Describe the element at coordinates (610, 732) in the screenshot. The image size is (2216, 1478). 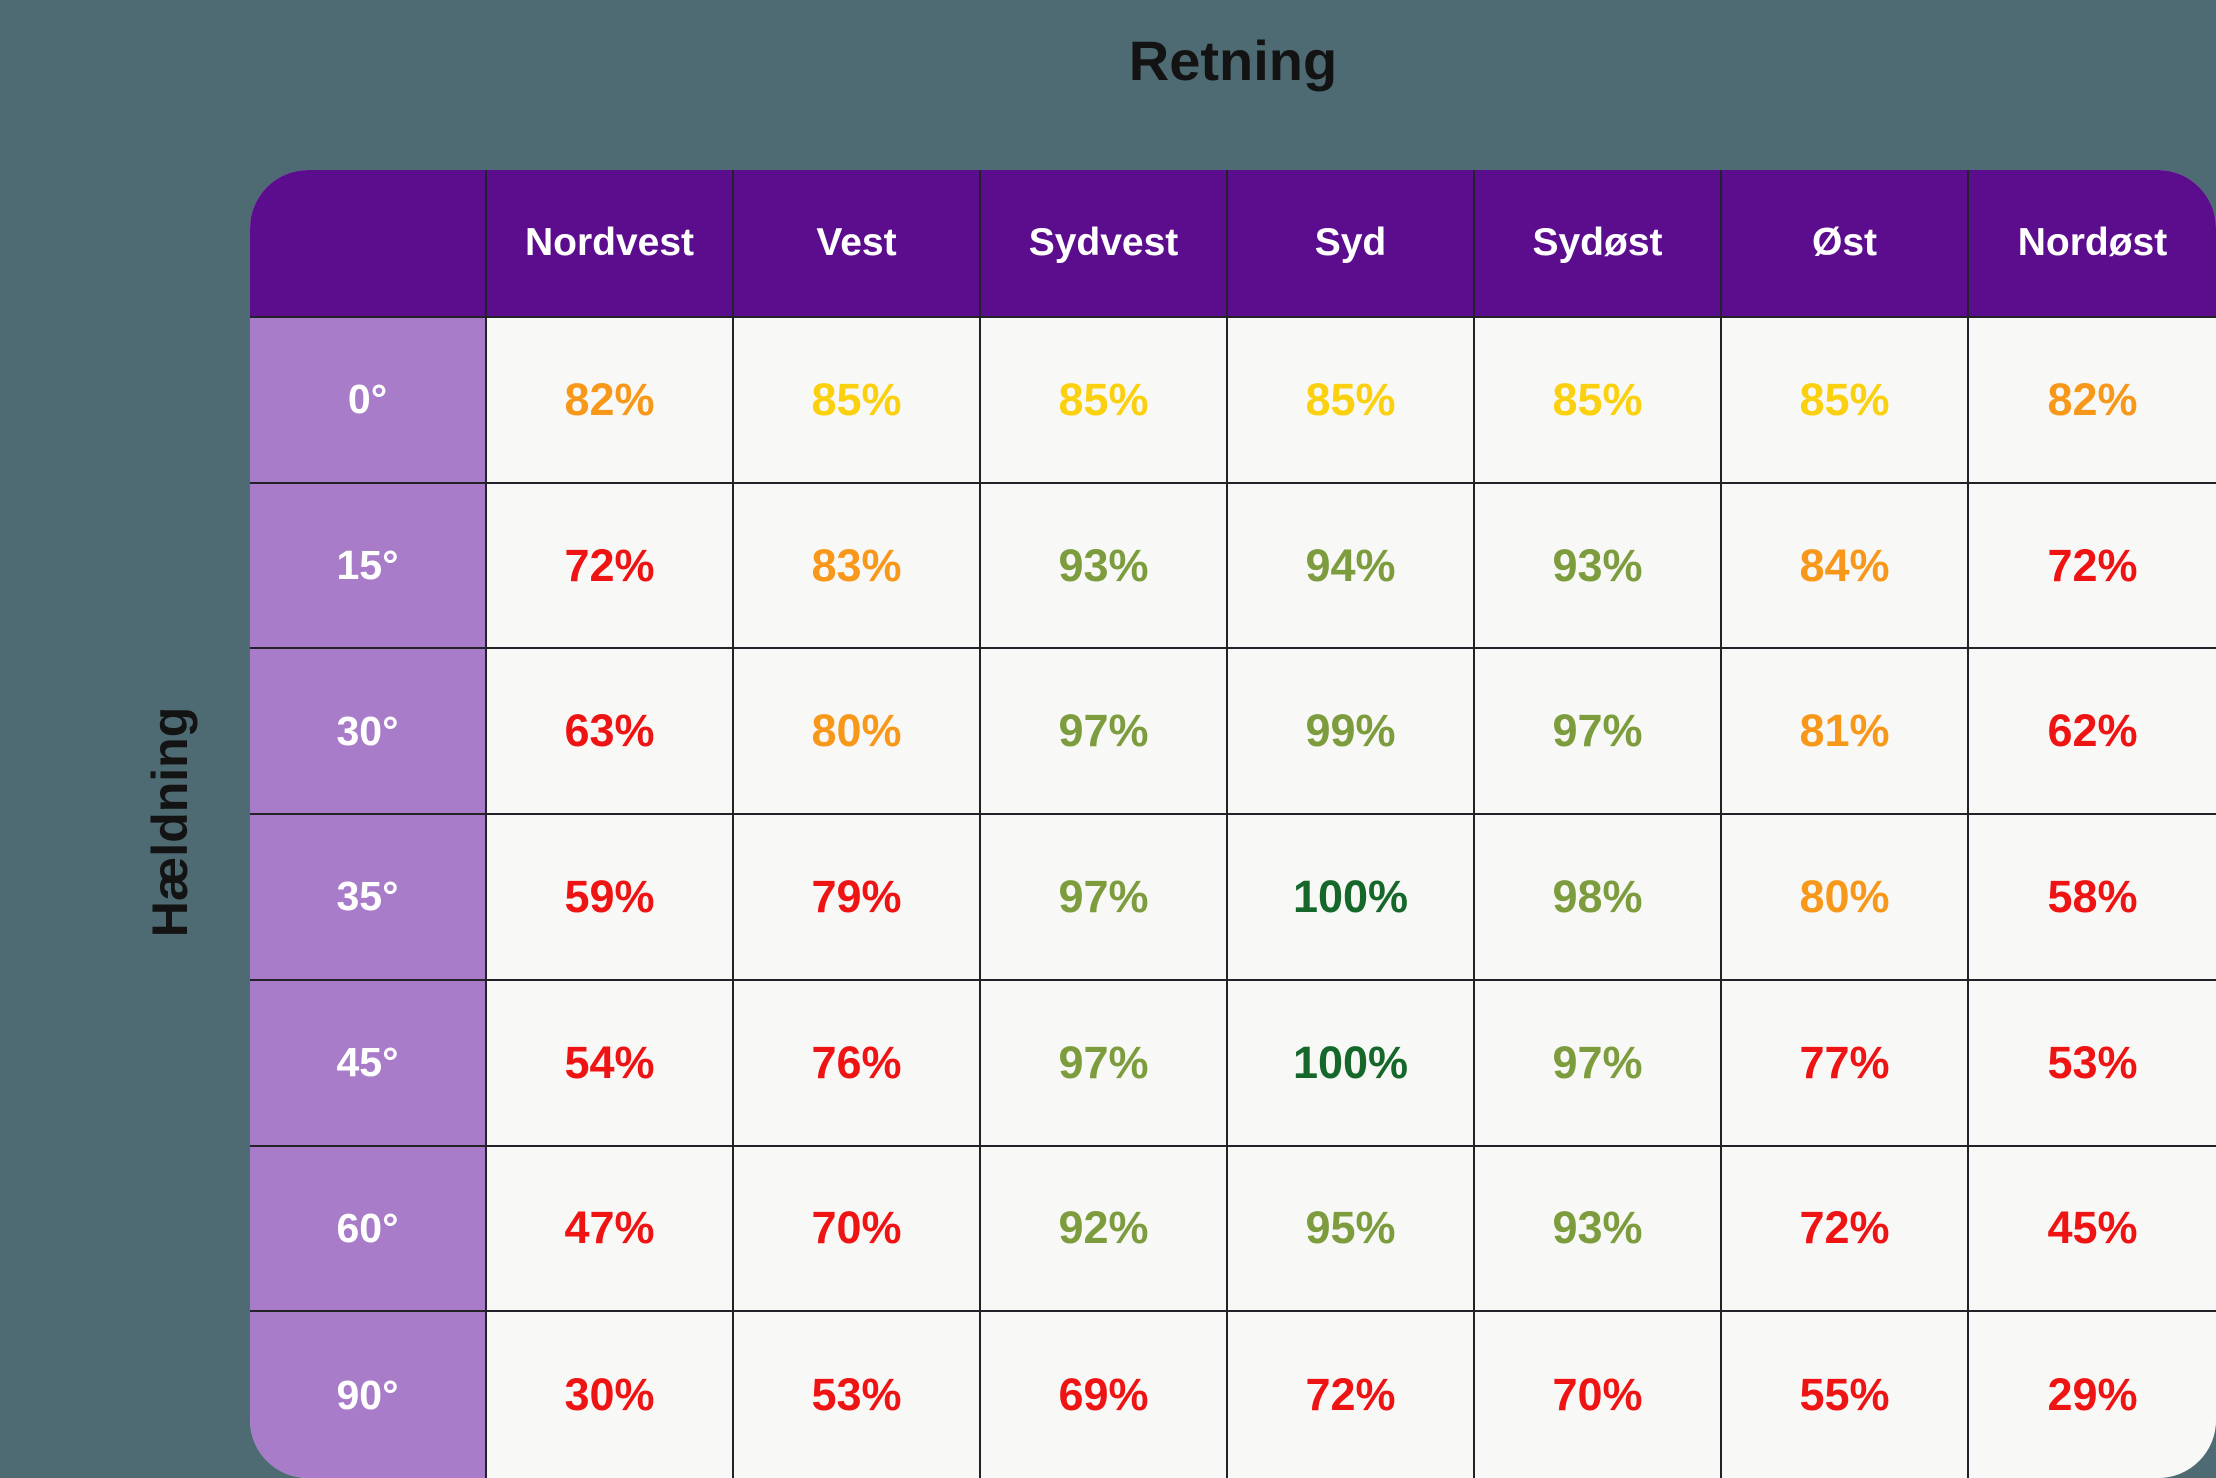
I see `value-cell: 63%` at that location.